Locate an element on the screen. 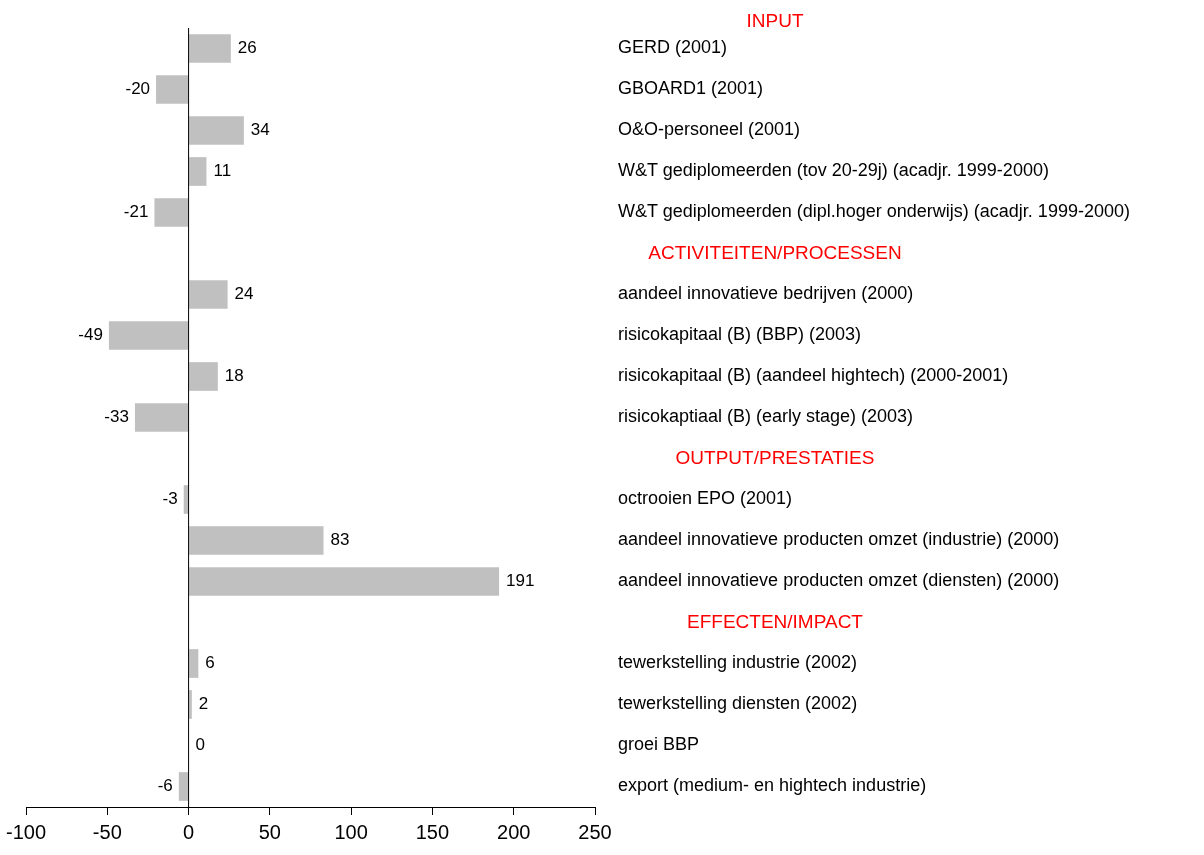 The image size is (1204, 855). y-tick-label: export (medium- en hightech industrie) is located at coordinates (772, 785).